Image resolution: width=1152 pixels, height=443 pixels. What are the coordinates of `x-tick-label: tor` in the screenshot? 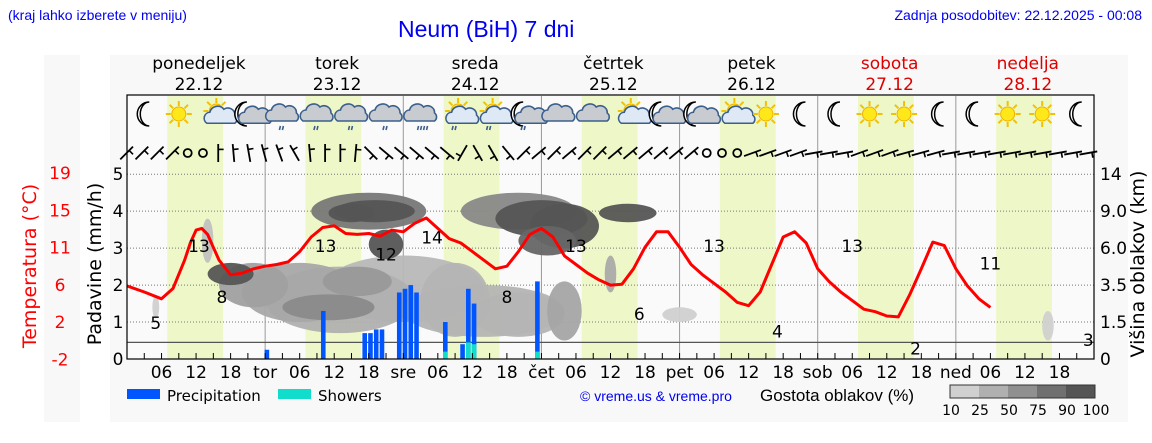 It's located at (265, 373).